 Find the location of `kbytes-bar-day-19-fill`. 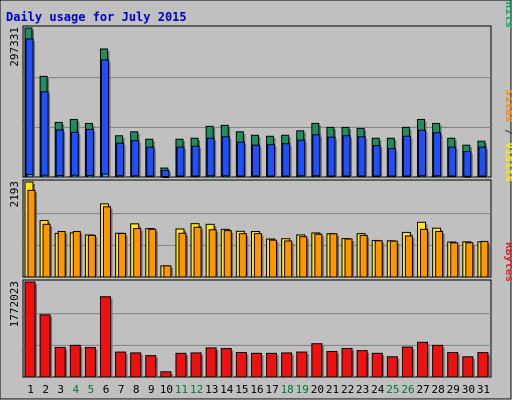

kbytes-bar-day-19-fill is located at coordinates (302, 364).